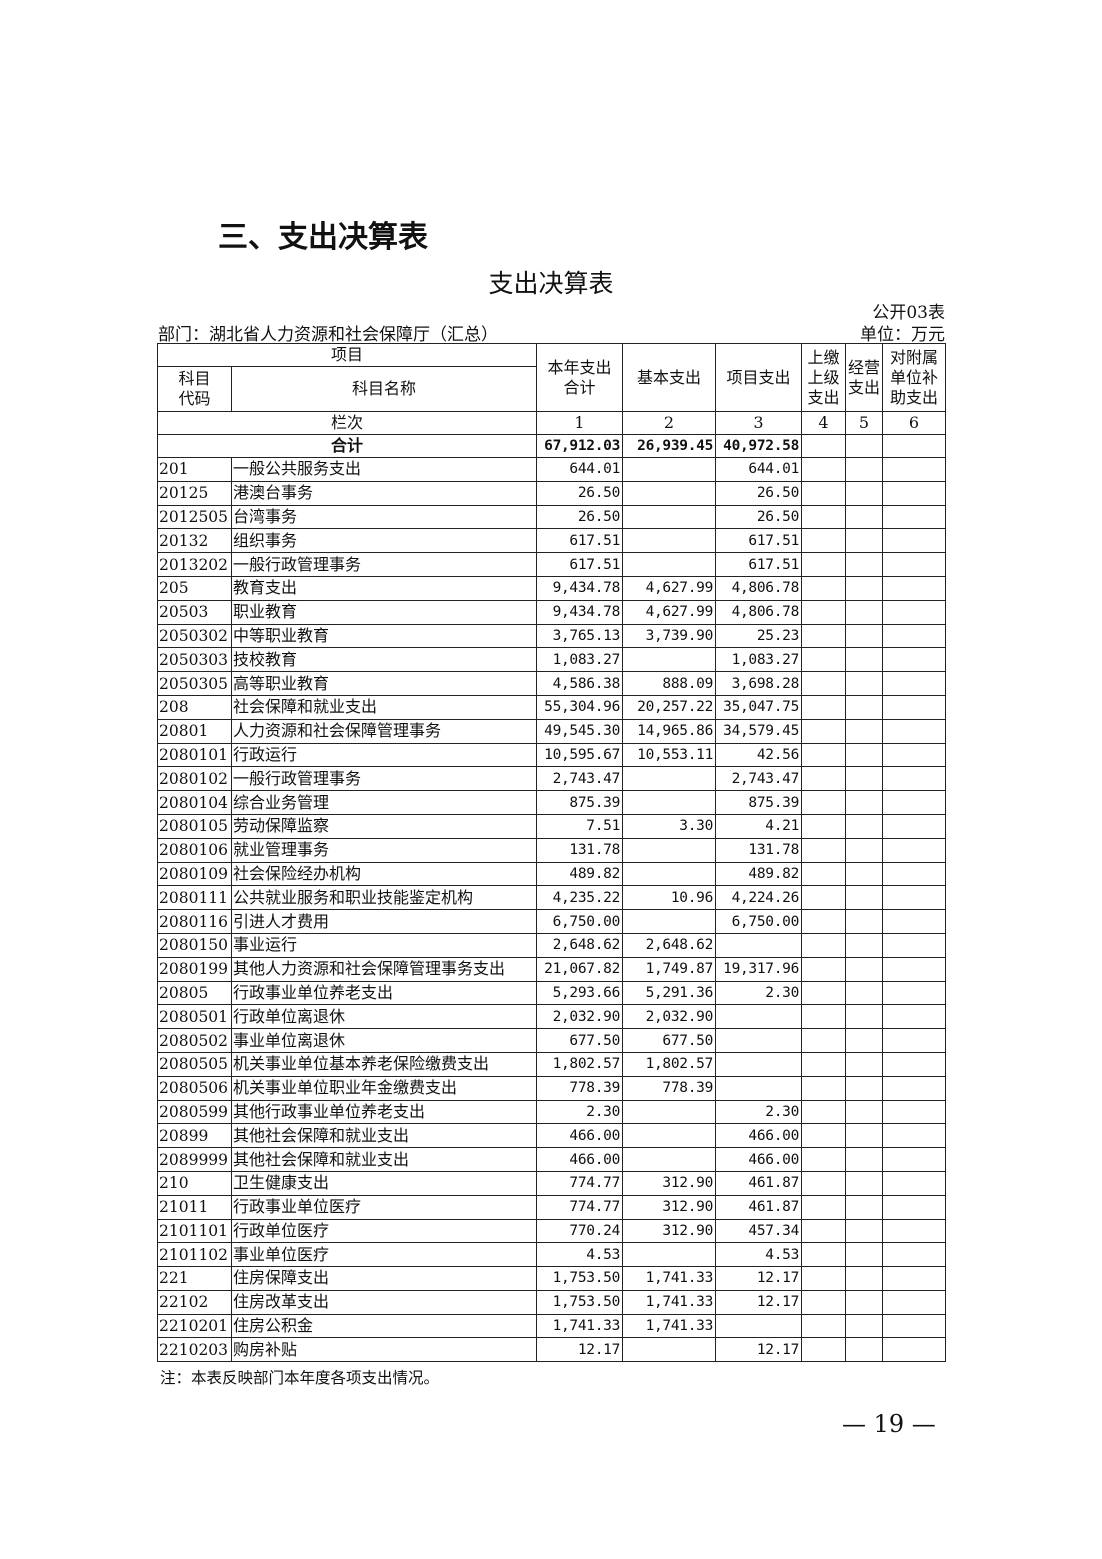 This screenshot has width=1102, height=1559. Describe the element at coordinates (552, 517) in the screenshot. I see `table-row: 2012505 台湾事务 26.50 26.50` at that location.